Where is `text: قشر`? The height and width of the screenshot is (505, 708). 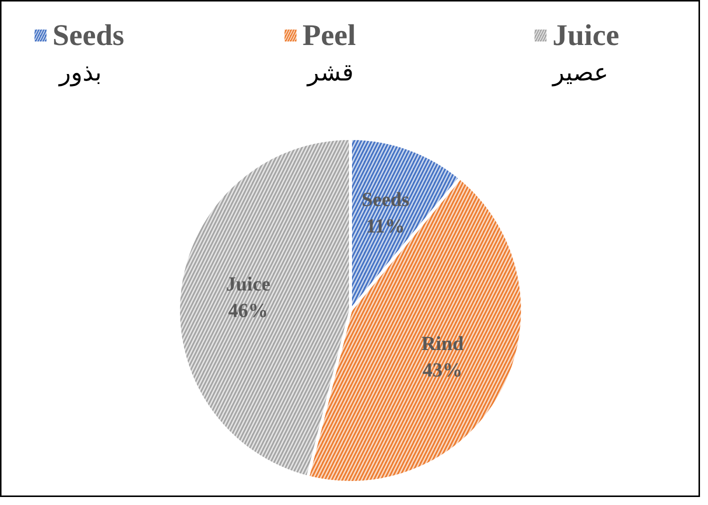 text: قشر is located at coordinates (330, 72).